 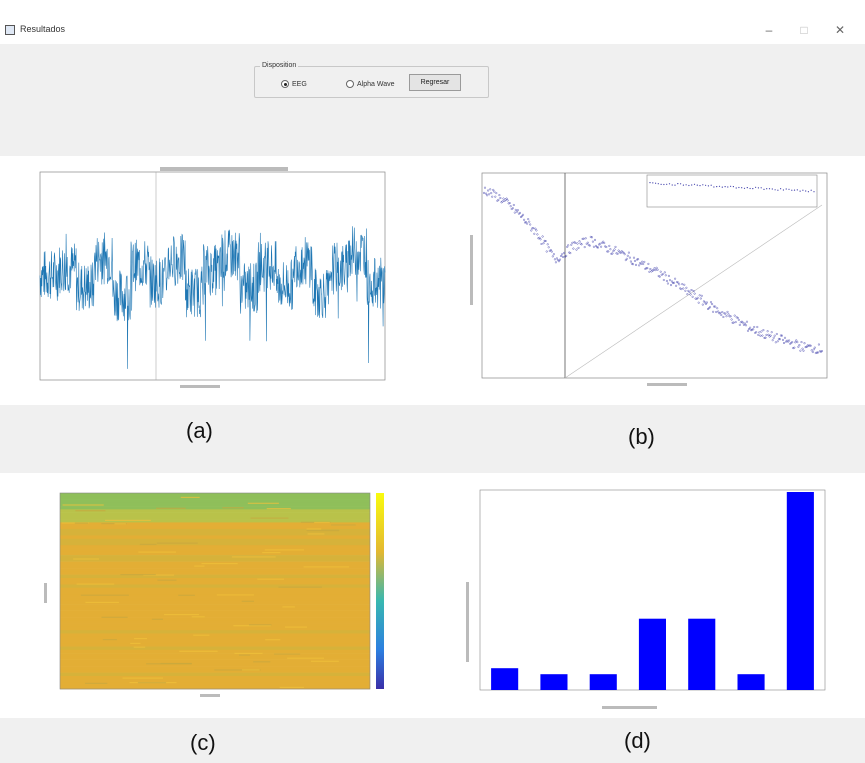 I want to click on radio-alpha-wave: Alpha Wave, so click(x=370, y=84).